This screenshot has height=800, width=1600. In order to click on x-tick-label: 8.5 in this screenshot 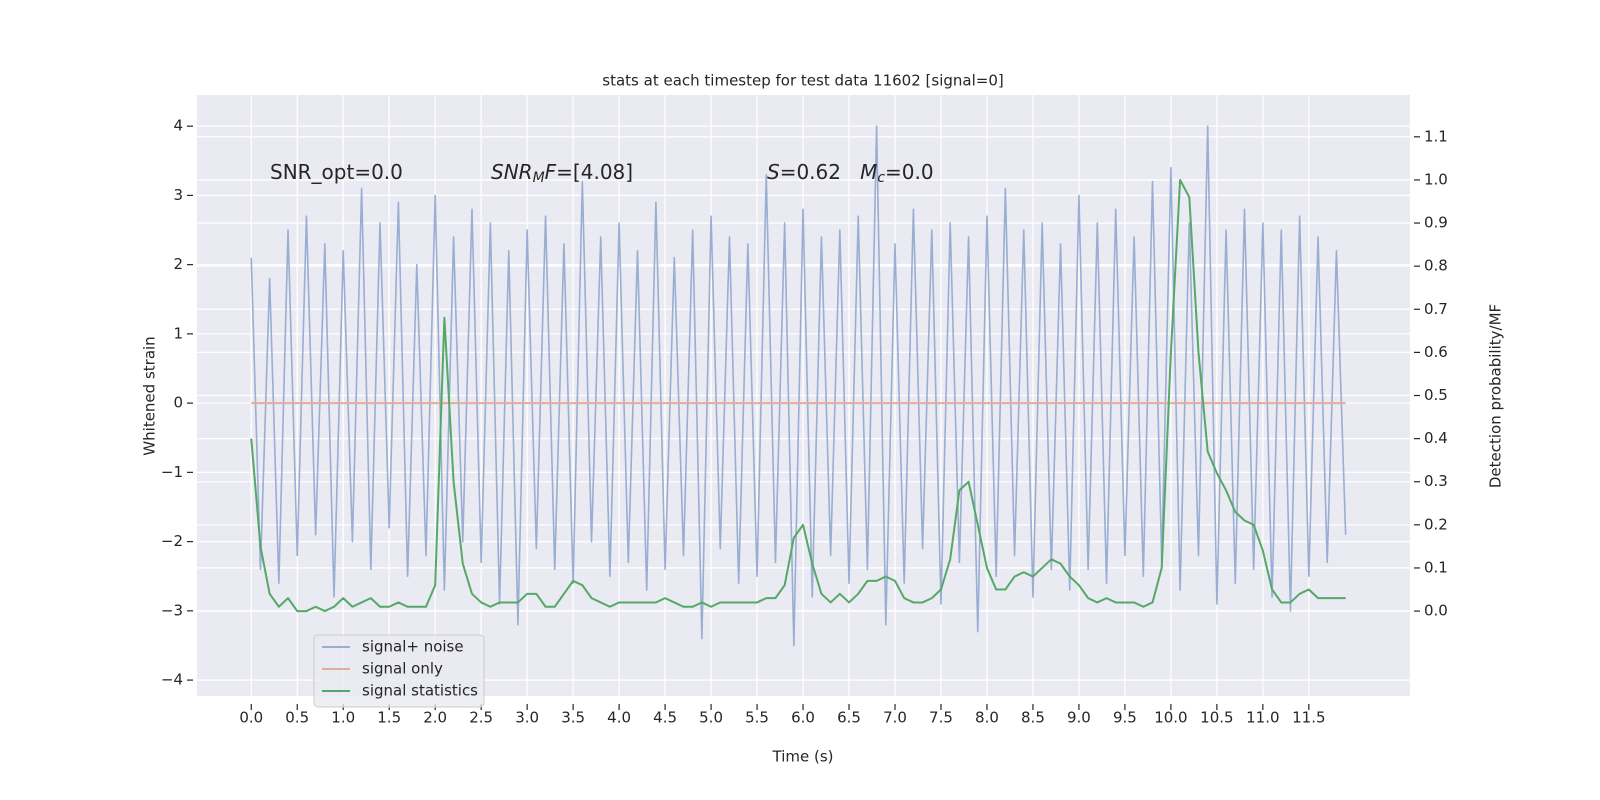, I will do `click(1033, 718)`.